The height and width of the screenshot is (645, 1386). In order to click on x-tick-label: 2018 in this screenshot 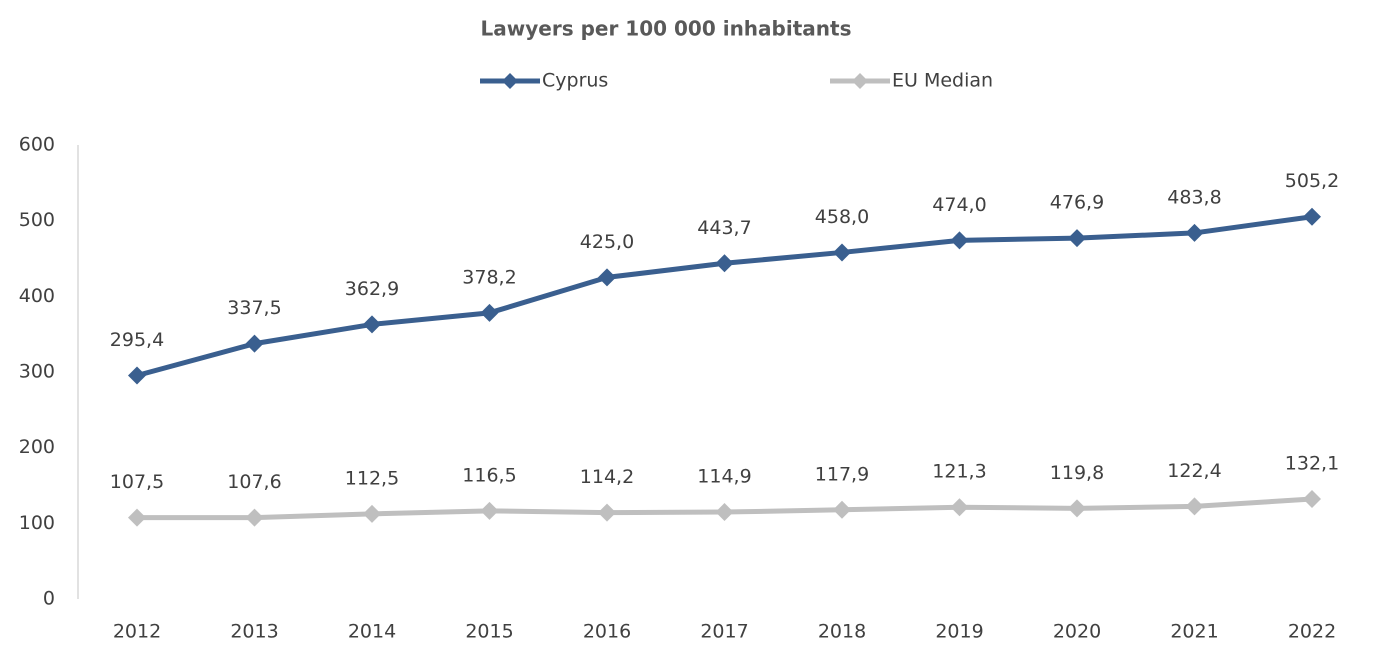, I will do `click(842, 632)`.